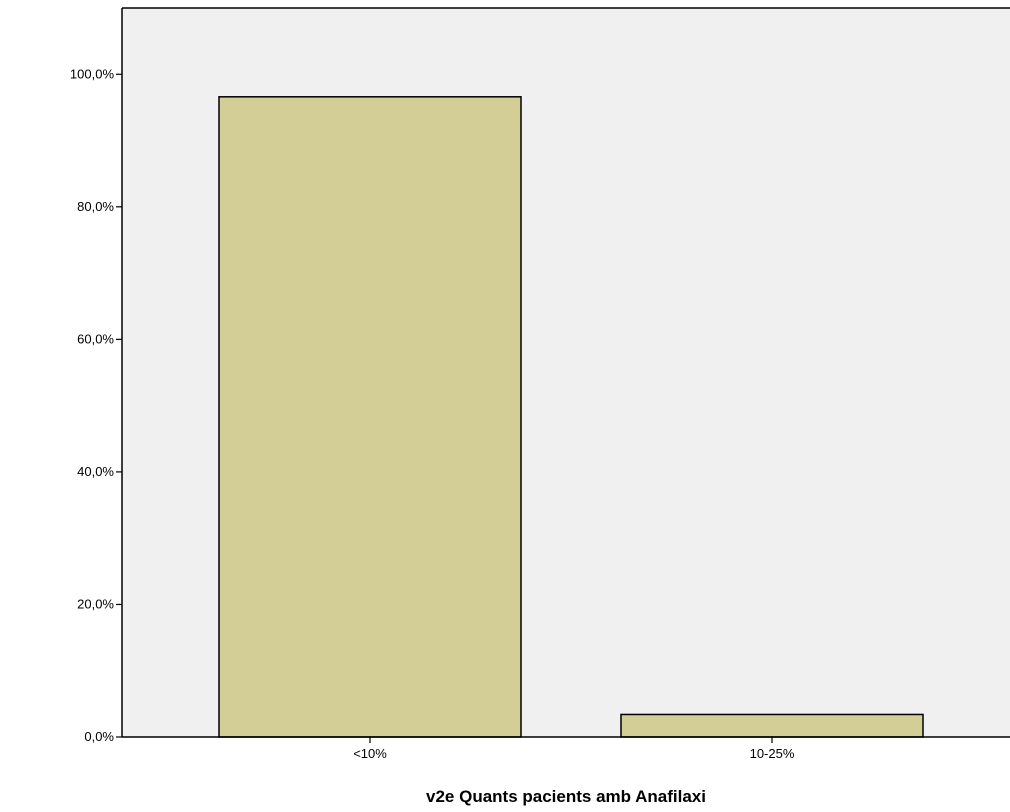  What do you see at coordinates (95, 206) in the screenshot?
I see `y-tick-label: 80,0%` at bounding box center [95, 206].